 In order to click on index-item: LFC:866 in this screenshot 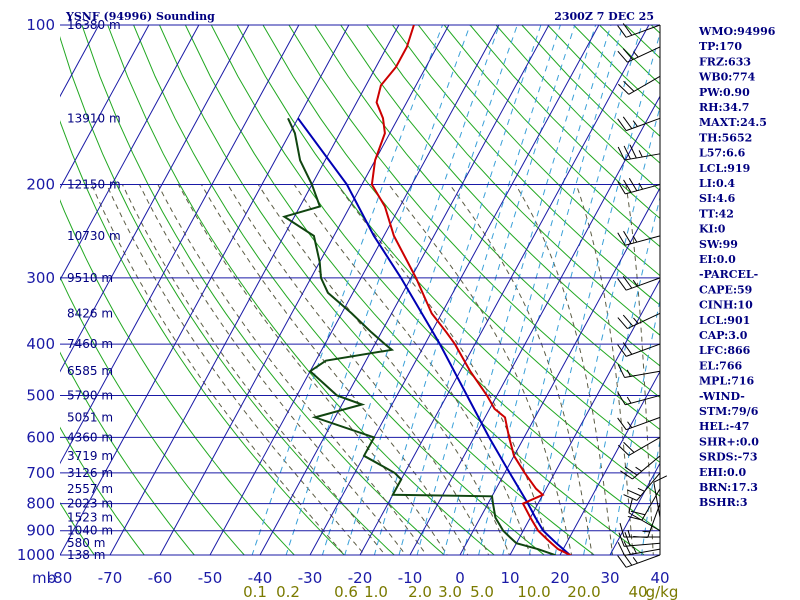, I will do `click(725, 350)`.